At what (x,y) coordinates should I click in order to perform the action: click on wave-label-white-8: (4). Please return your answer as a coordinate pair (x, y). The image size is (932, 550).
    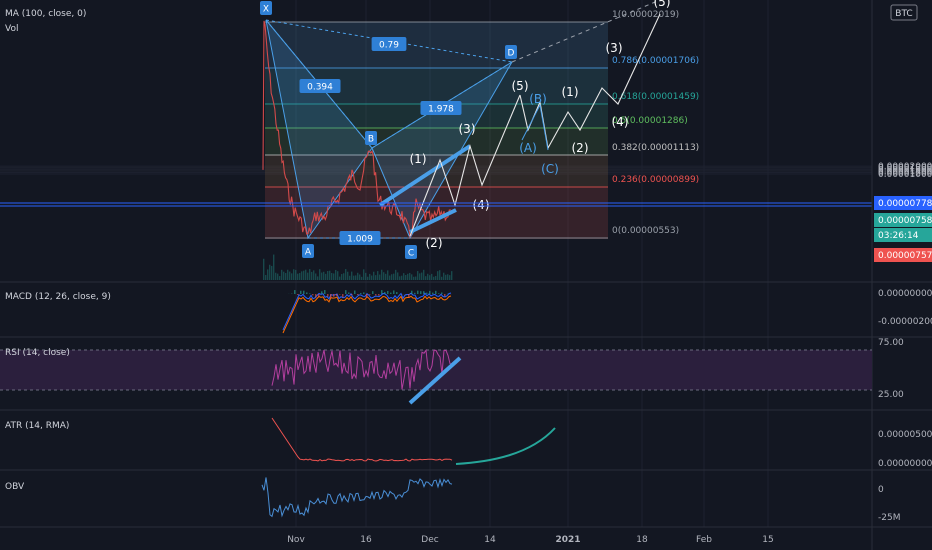
    Looking at the image, I should click on (620, 122).